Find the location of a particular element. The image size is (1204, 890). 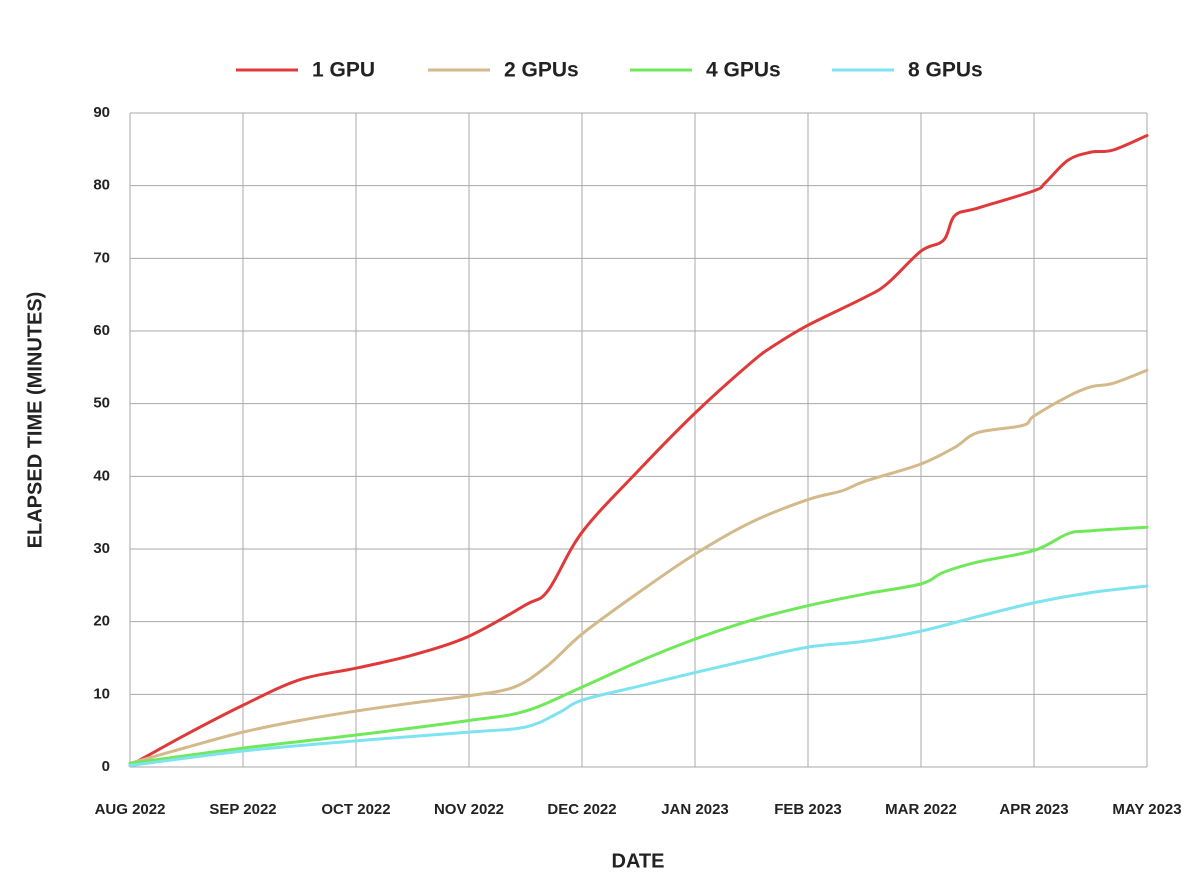

x-tick-label: MAY 2023 is located at coordinates (1146, 809).